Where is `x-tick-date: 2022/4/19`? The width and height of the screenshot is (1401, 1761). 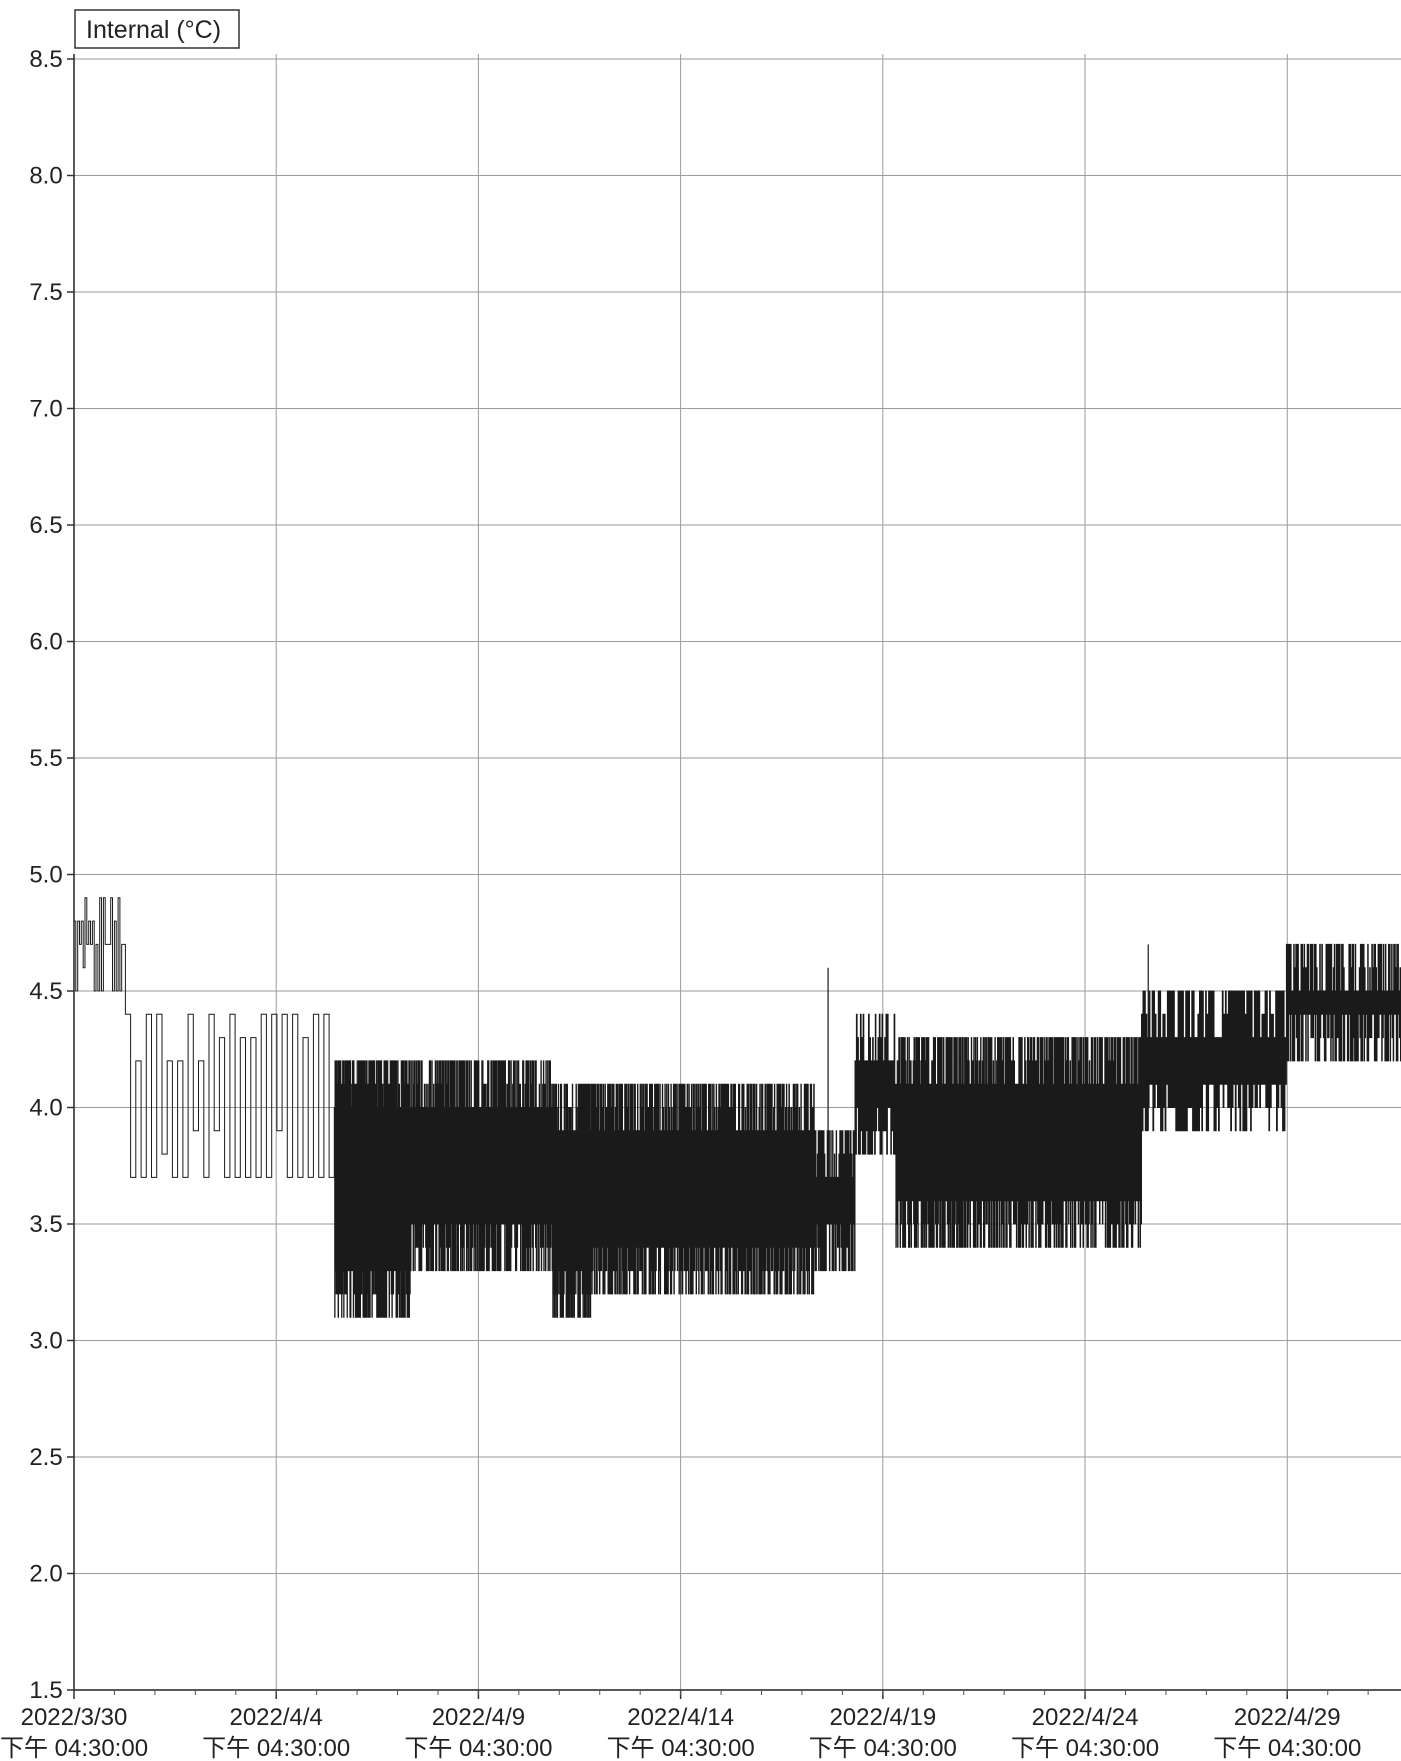 x-tick-date: 2022/4/19 is located at coordinates (882, 1717).